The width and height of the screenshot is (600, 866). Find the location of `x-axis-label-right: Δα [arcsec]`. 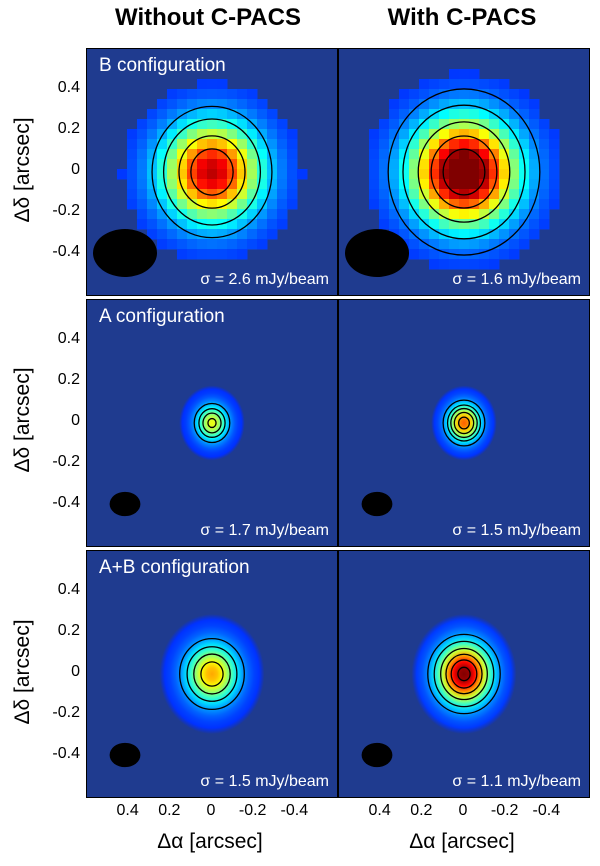

x-axis-label-right: Δα [arcsec] is located at coordinates (462, 841).